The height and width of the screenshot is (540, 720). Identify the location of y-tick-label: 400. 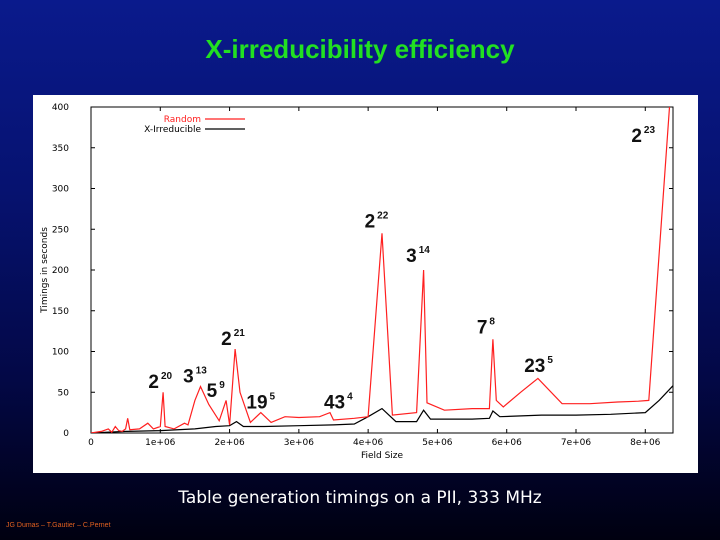
(60, 108).